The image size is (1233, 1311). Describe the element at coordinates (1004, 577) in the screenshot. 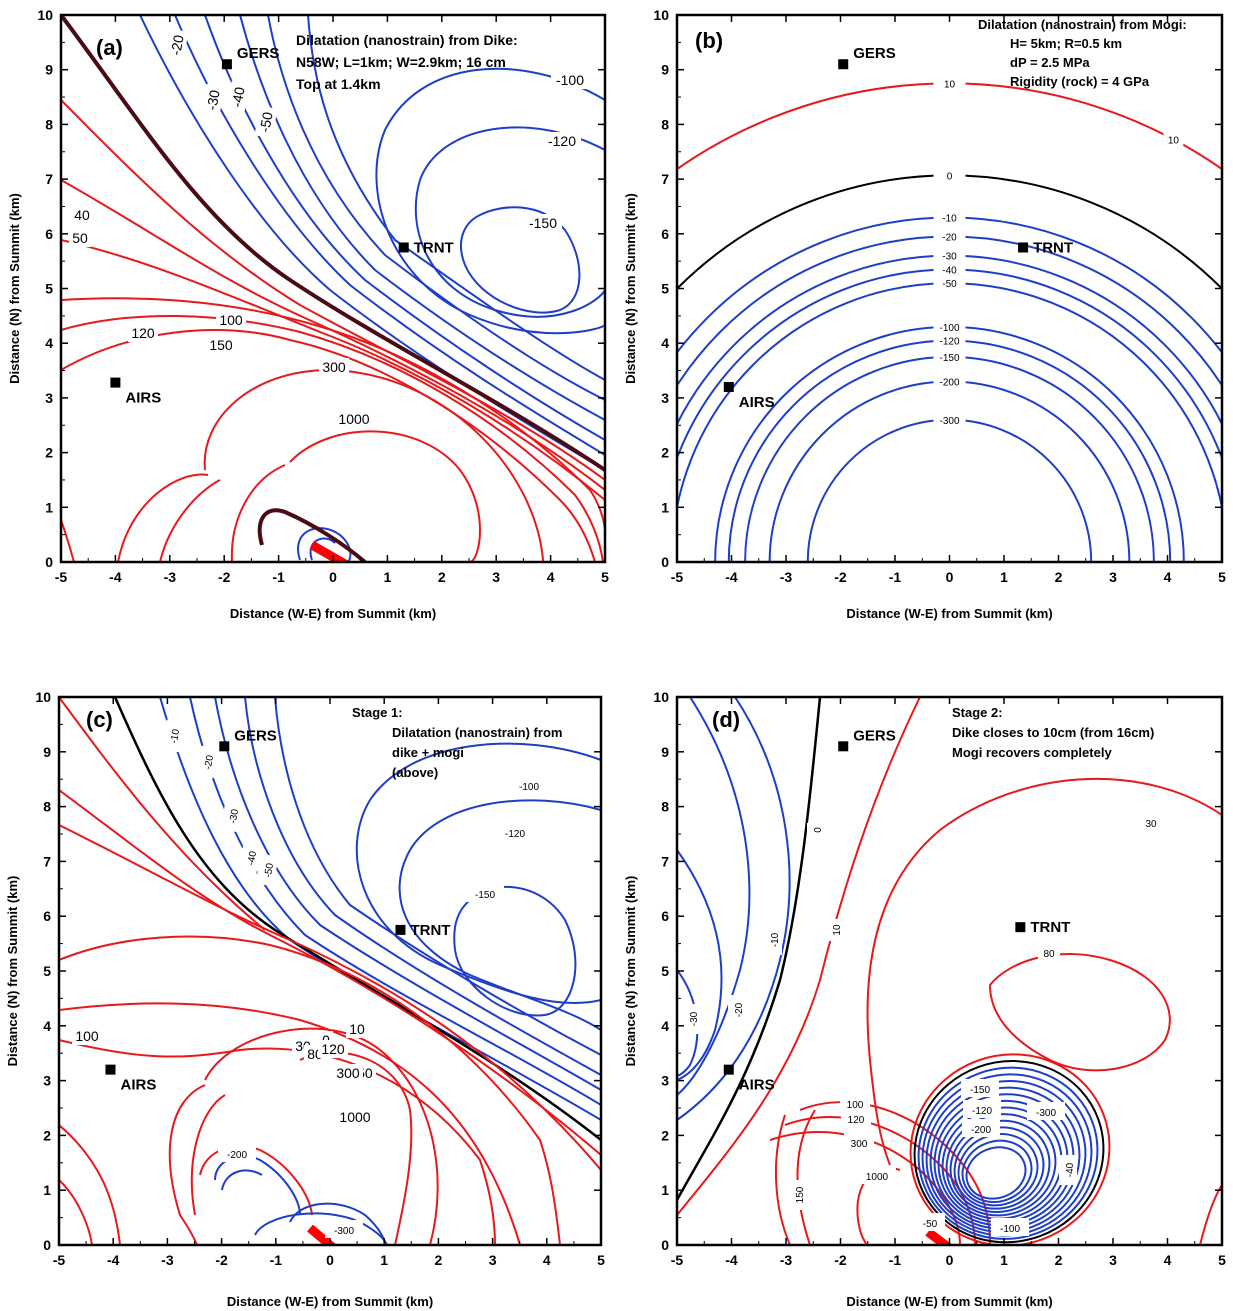

I see `x-tick-label: 1` at that location.